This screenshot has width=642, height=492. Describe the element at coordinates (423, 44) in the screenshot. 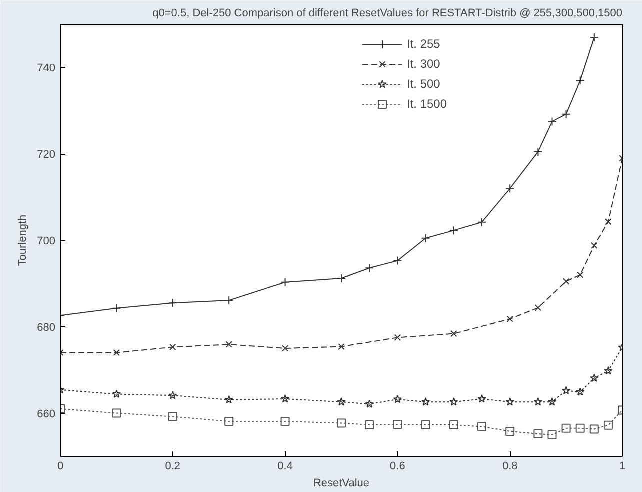

I see `legend-label: It. 255` at that location.